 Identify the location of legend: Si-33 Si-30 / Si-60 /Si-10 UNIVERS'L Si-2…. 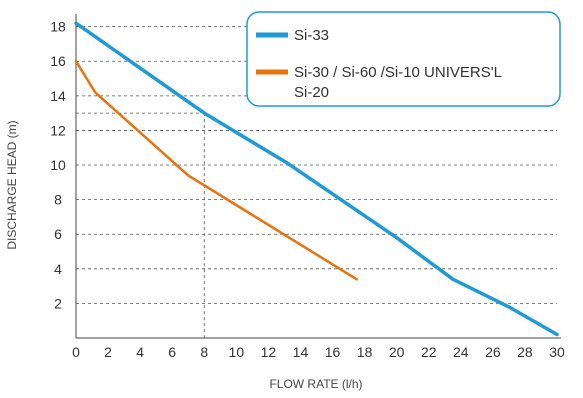
(403, 59).